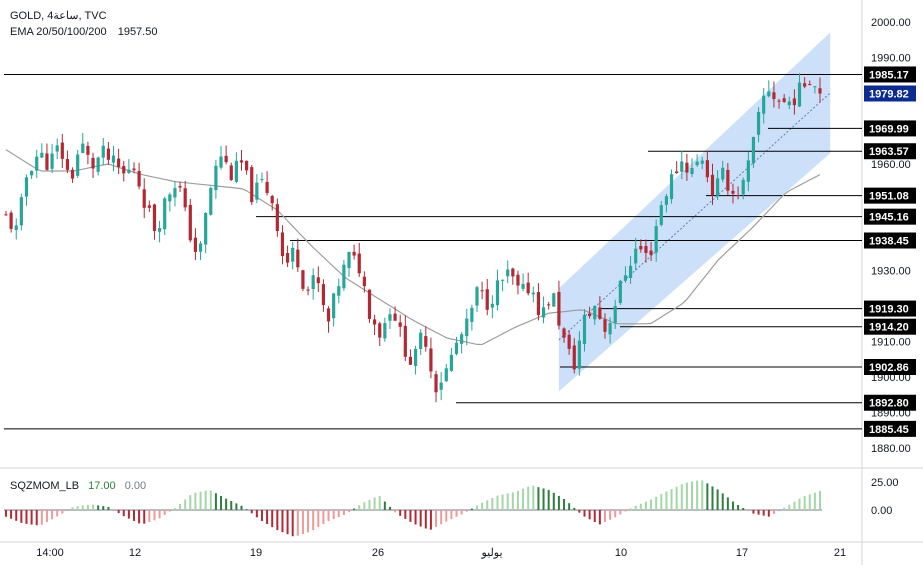 The image size is (923, 570). I want to click on price-label-text: 1938.45, so click(889, 242).